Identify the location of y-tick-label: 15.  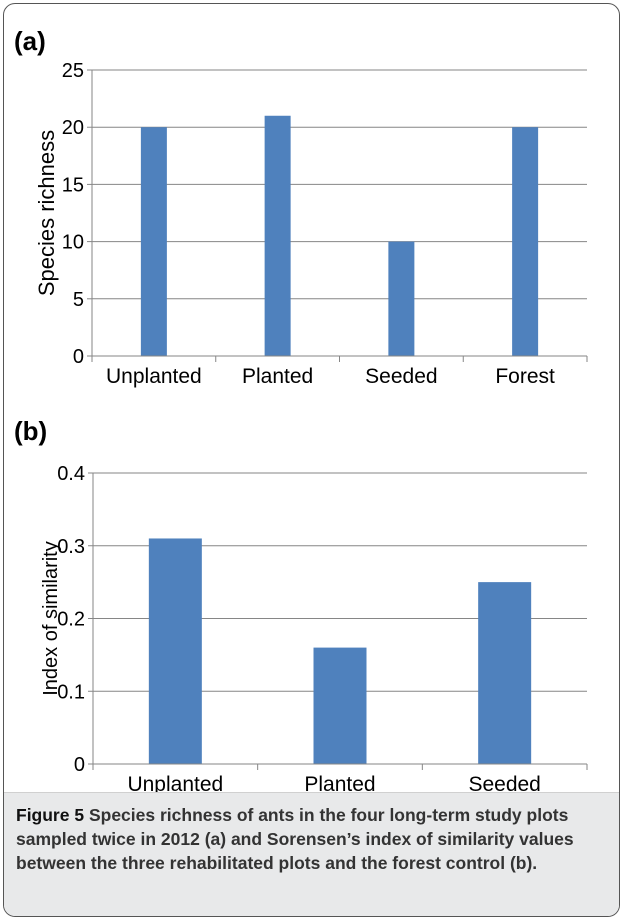
(73, 185).